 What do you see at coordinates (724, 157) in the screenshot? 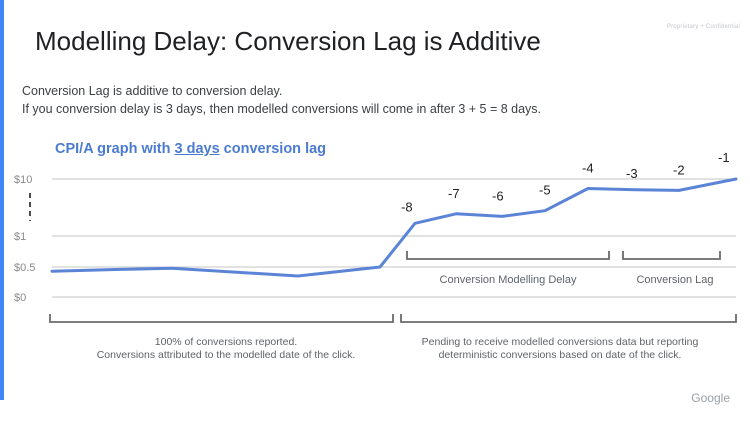
I see `data-point-label: -1` at bounding box center [724, 157].